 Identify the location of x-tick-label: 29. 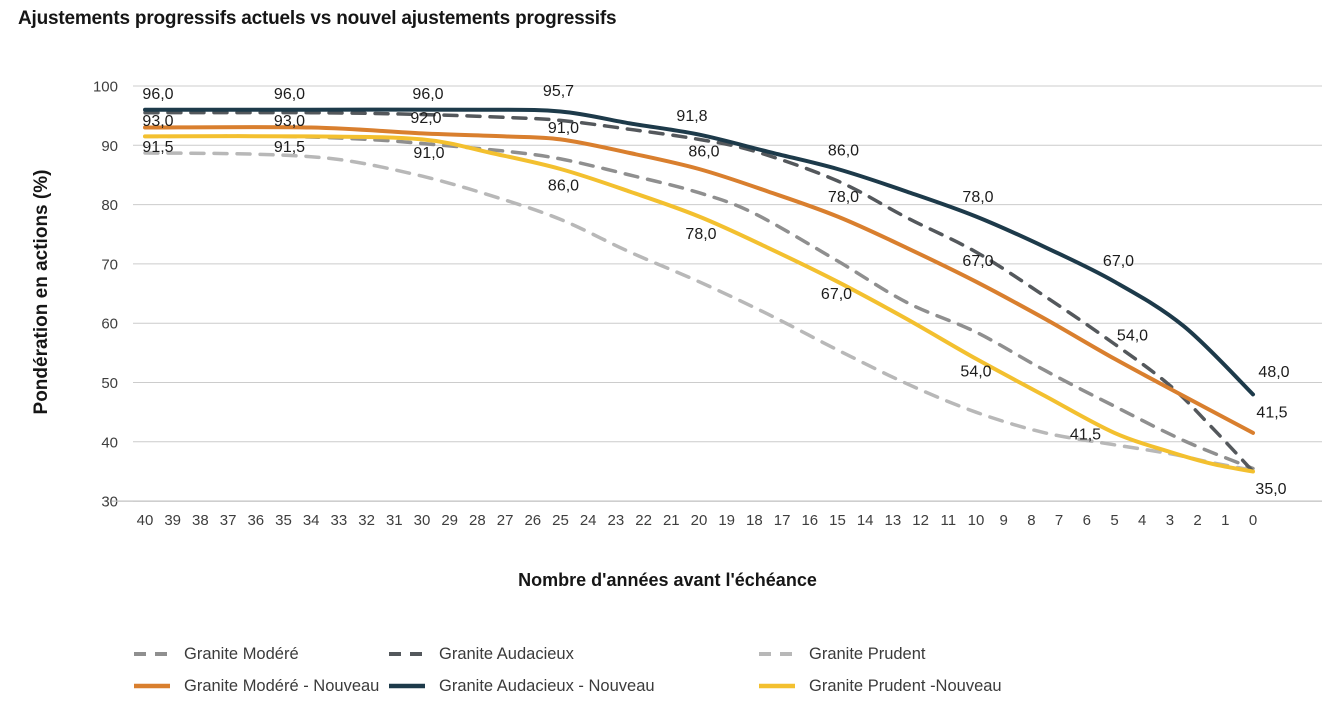
(449, 520).